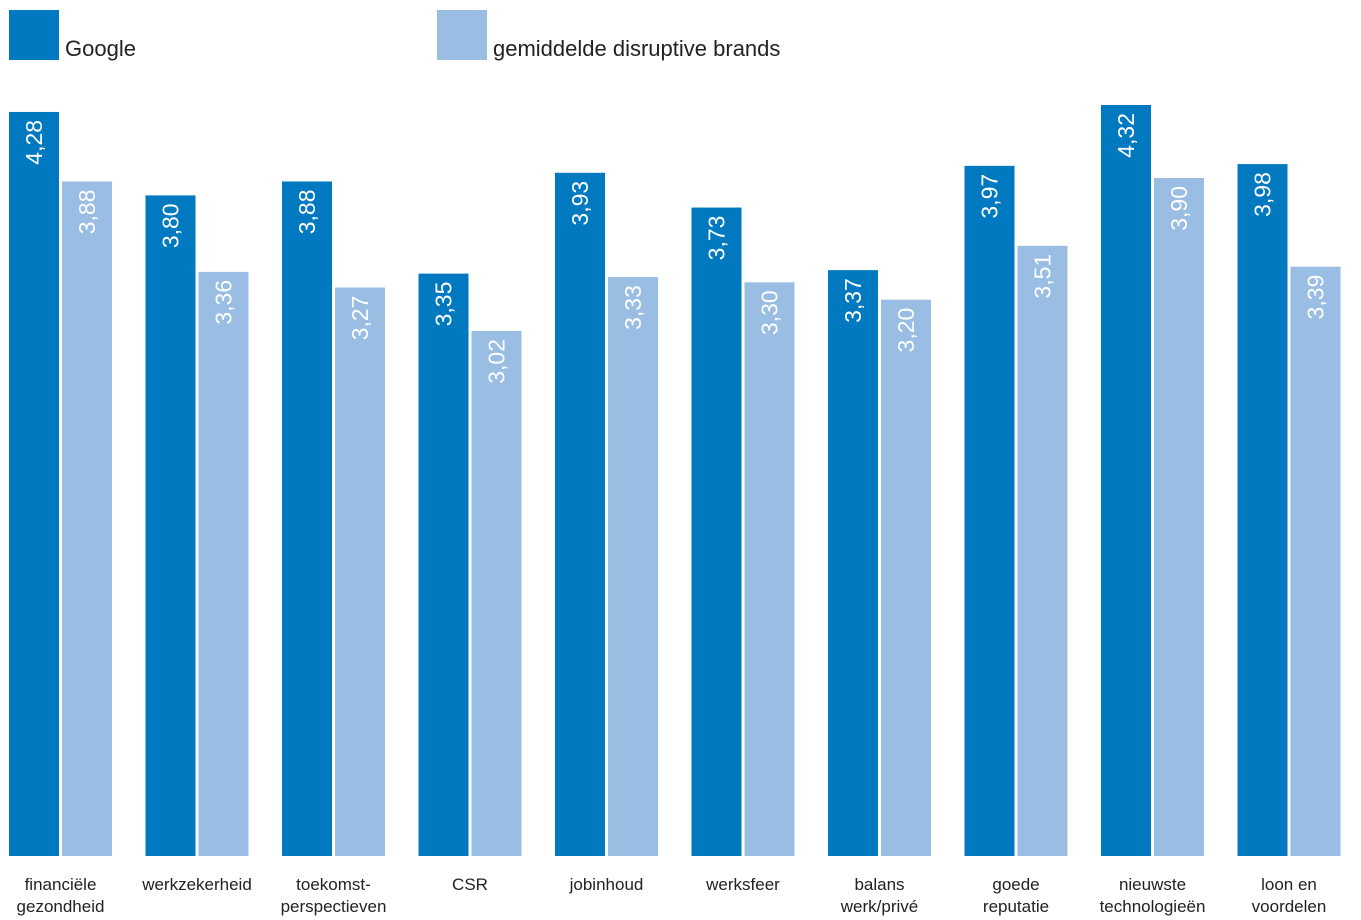 The image size is (1361, 920). I want to click on category-label-7-line-1: reputatie, so click(1016, 906).